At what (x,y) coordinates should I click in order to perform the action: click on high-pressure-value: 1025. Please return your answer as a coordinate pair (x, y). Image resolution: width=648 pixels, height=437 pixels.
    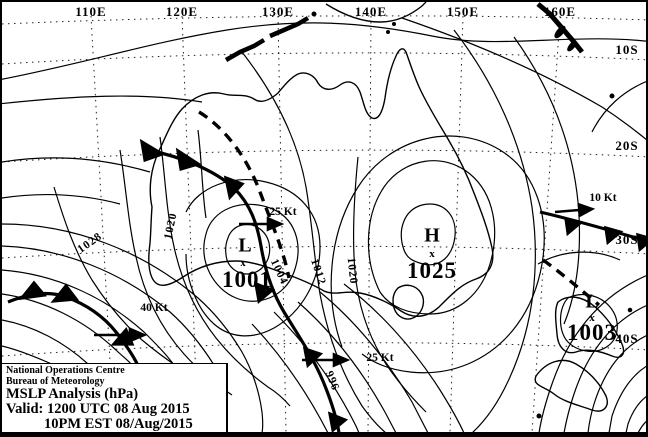
    Looking at the image, I should click on (432, 270).